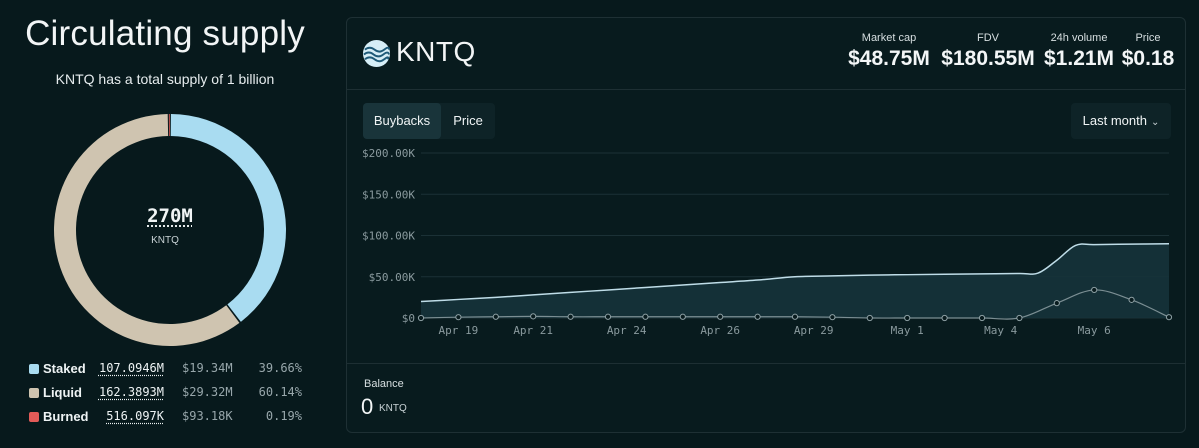 Image resolution: width=1199 pixels, height=448 pixels. What do you see at coordinates (388, 194) in the screenshot?
I see `y-tick-label: $150.00K` at bounding box center [388, 194].